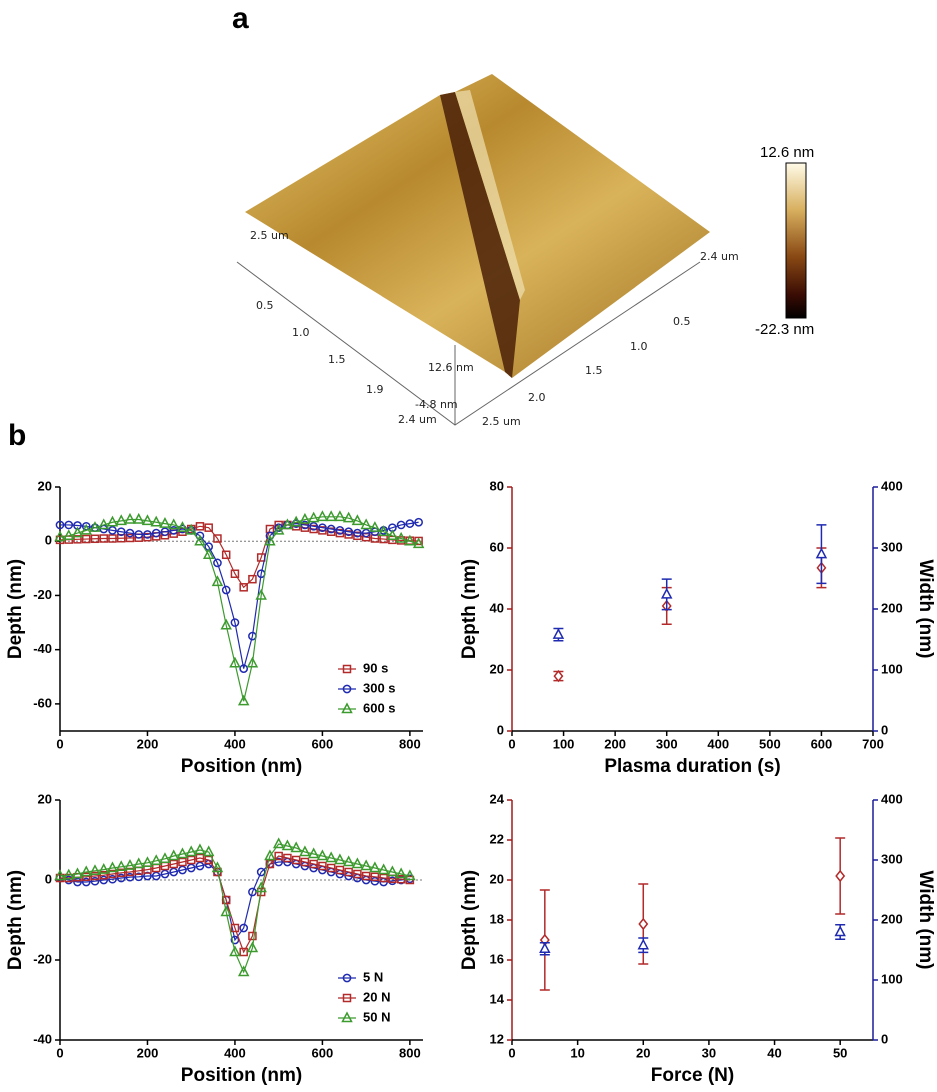  What do you see at coordinates (375, 389) in the screenshot?
I see `surface-axis-label: 1.9` at bounding box center [375, 389].